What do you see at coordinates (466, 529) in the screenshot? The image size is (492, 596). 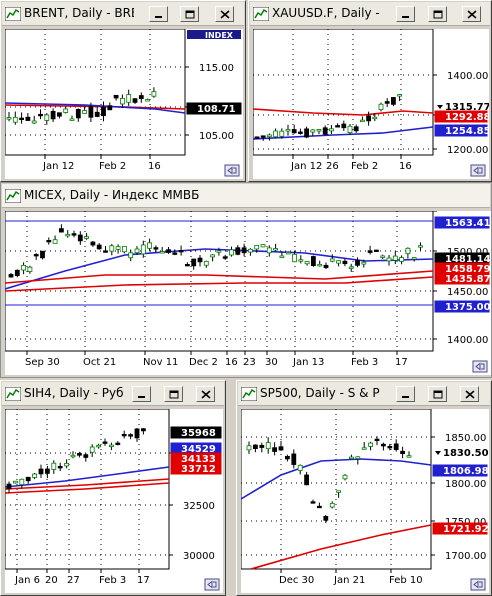 I see `price-label: 1721.92` at bounding box center [466, 529].